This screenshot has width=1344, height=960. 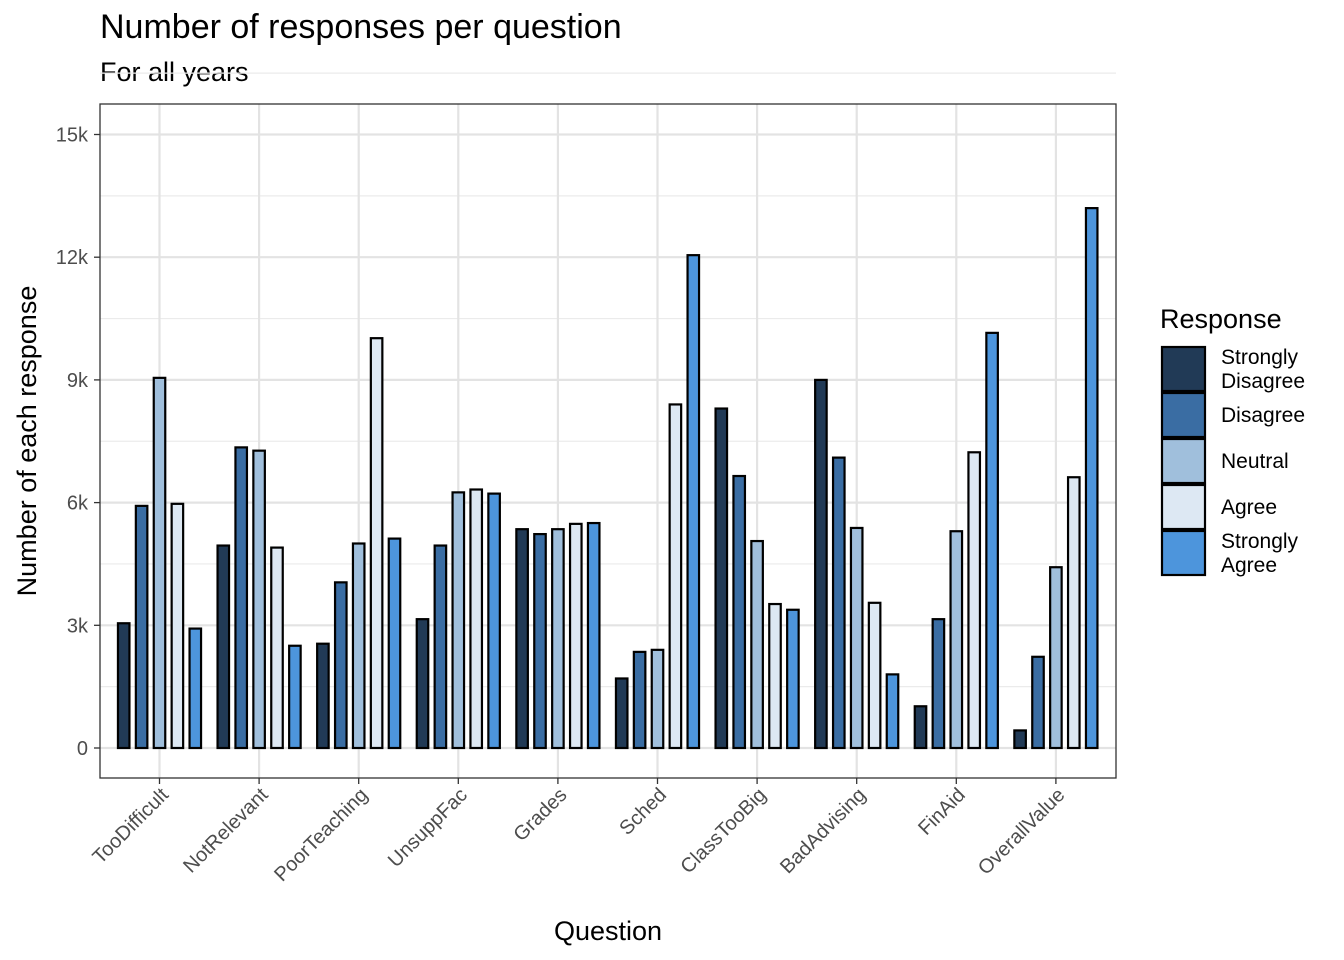 What do you see at coordinates (123, 686) in the screenshot?
I see `bar-toodifficult-strongly-disagree` at bounding box center [123, 686].